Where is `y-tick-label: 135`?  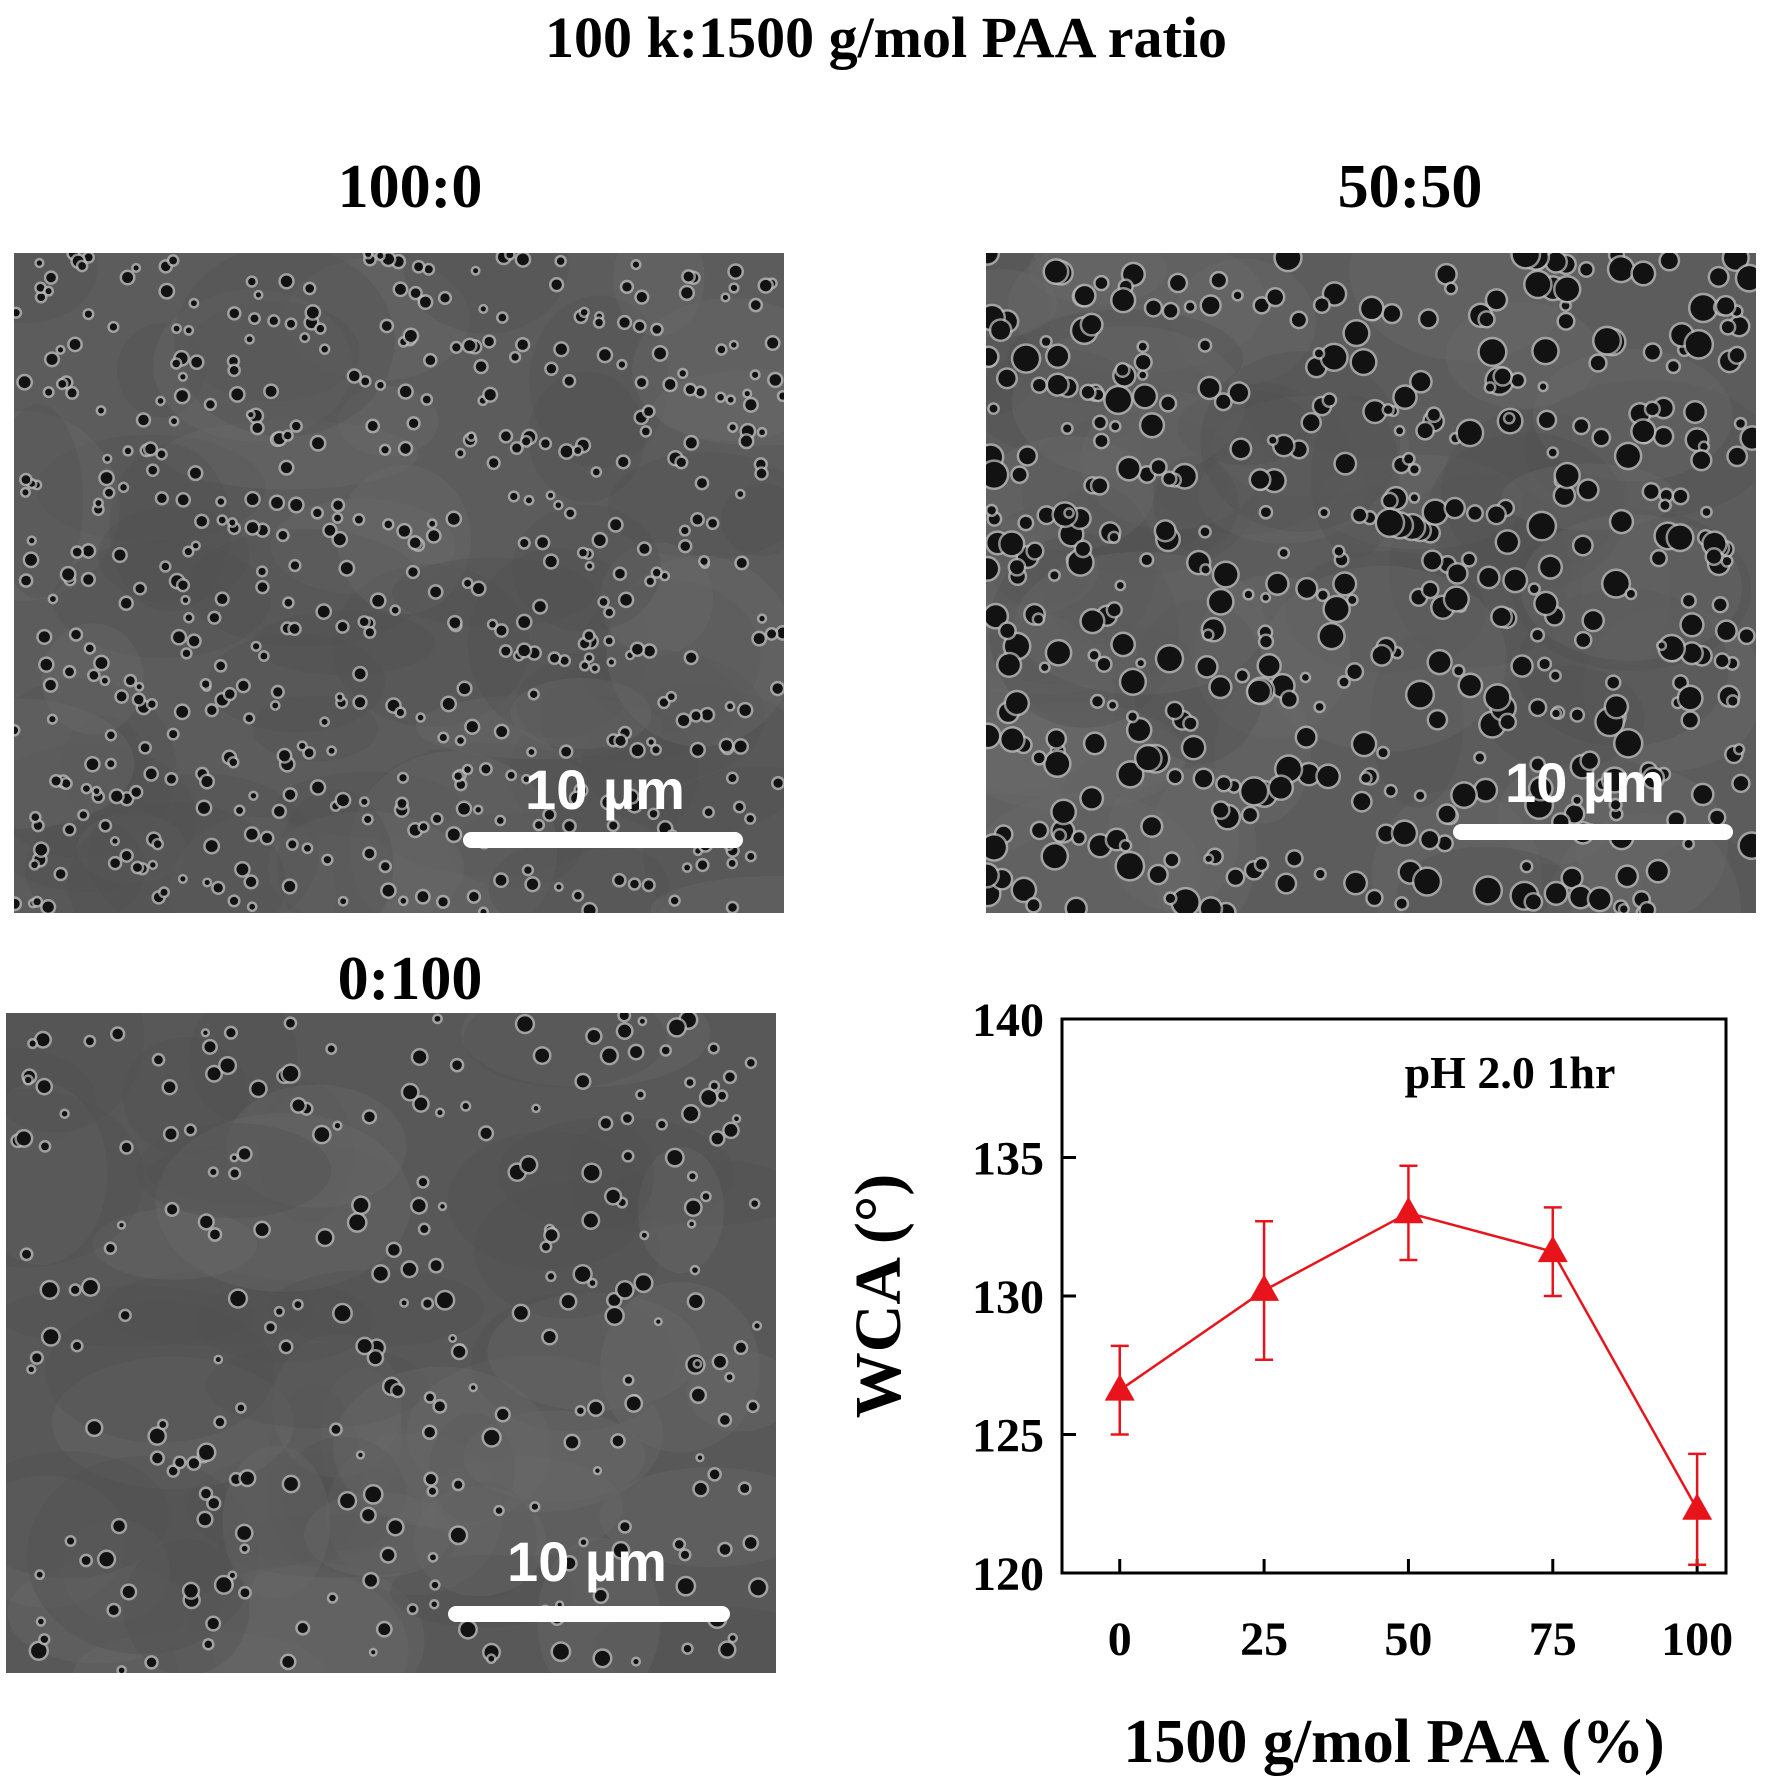
y-tick-label: 135 is located at coordinates (1008, 1159).